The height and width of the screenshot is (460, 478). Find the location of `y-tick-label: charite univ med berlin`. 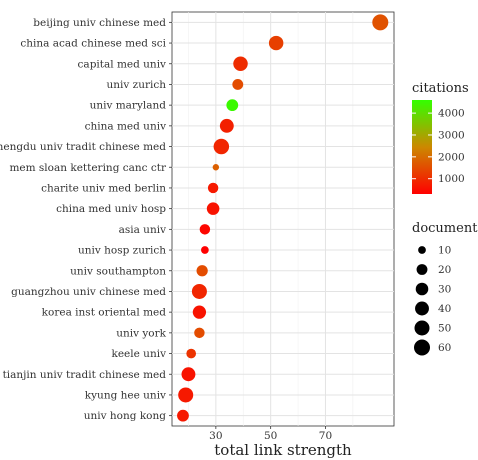

y-tick-label: charite univ med berlin is located at coordinates (103, 188).